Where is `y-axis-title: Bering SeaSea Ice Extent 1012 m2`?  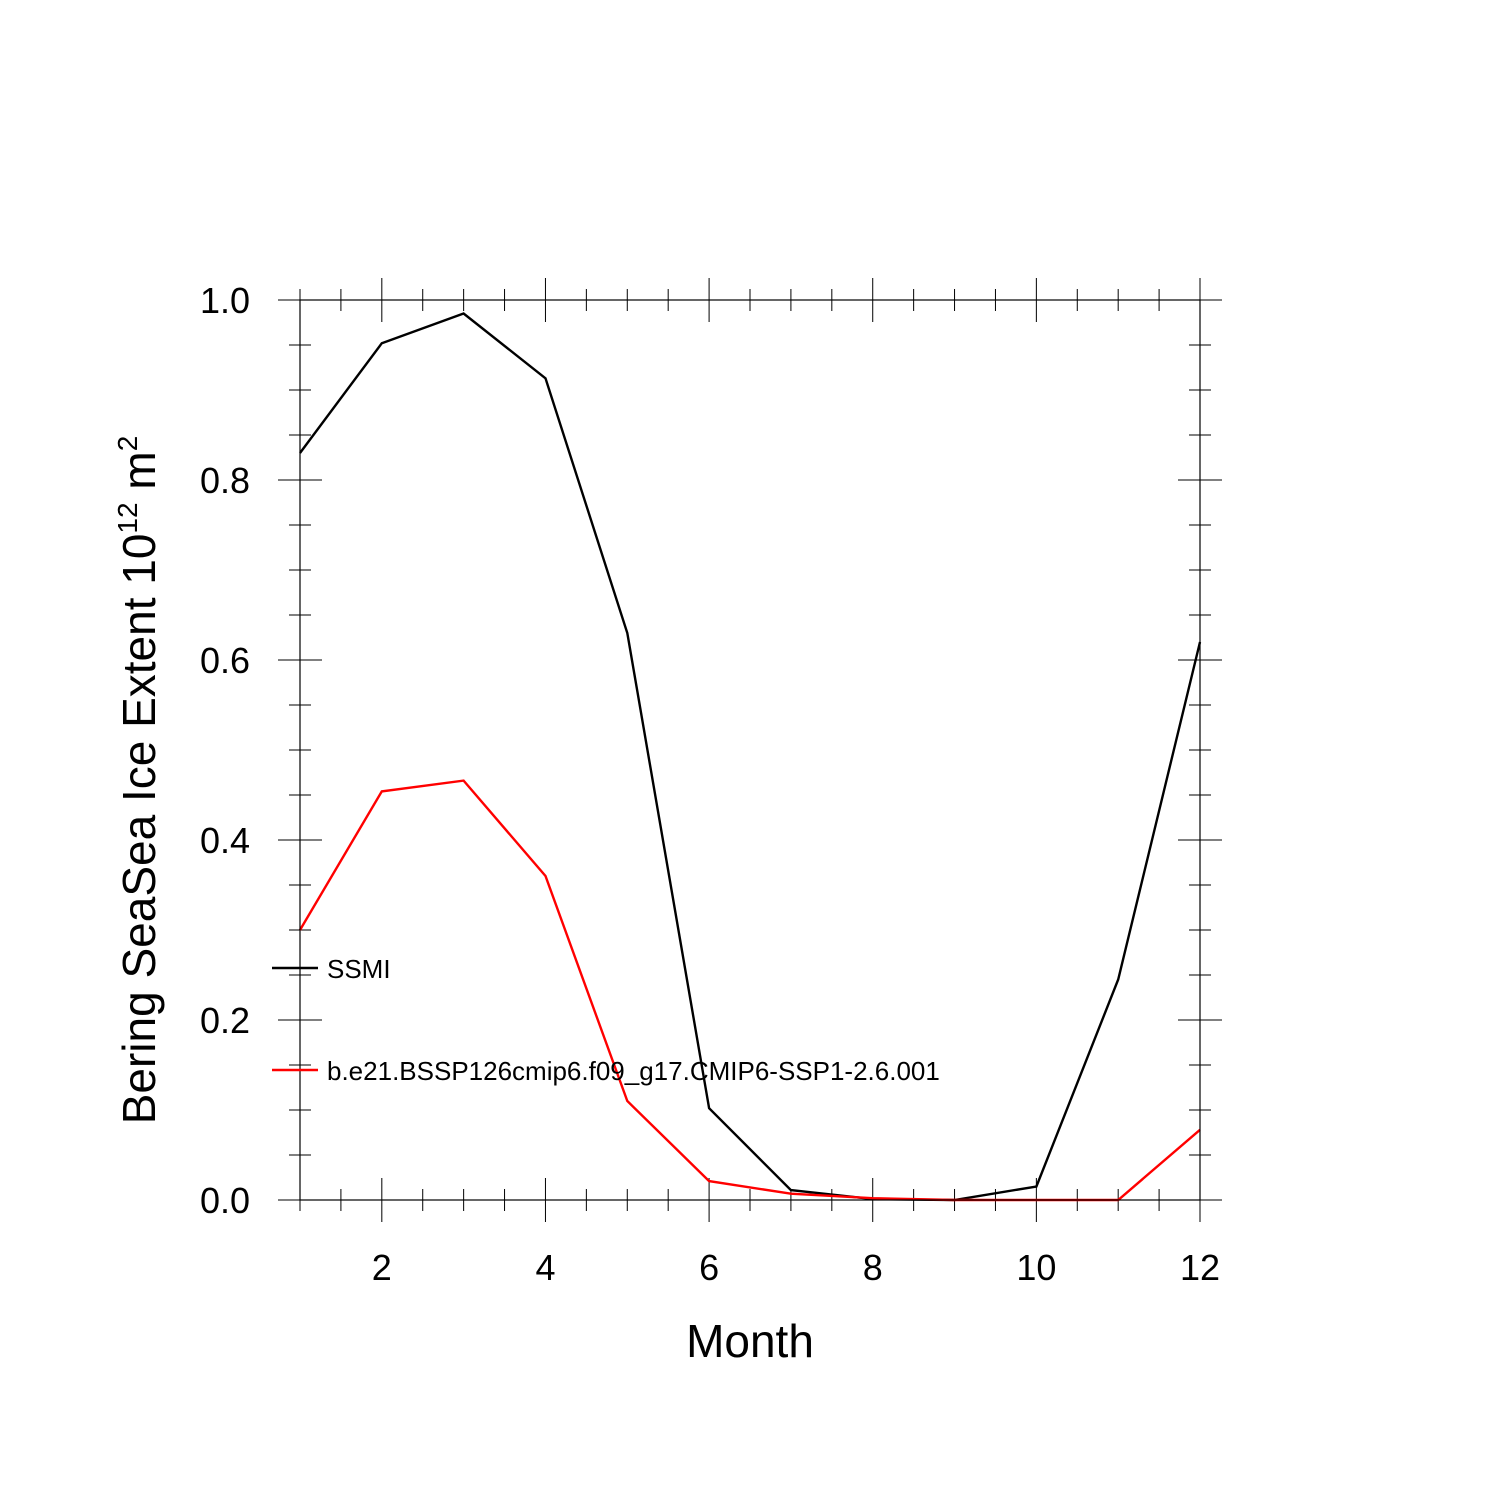
y-axis-title: Bering SeaSea Ice Extent 1012 m2 is located at coordinates (138, 780).